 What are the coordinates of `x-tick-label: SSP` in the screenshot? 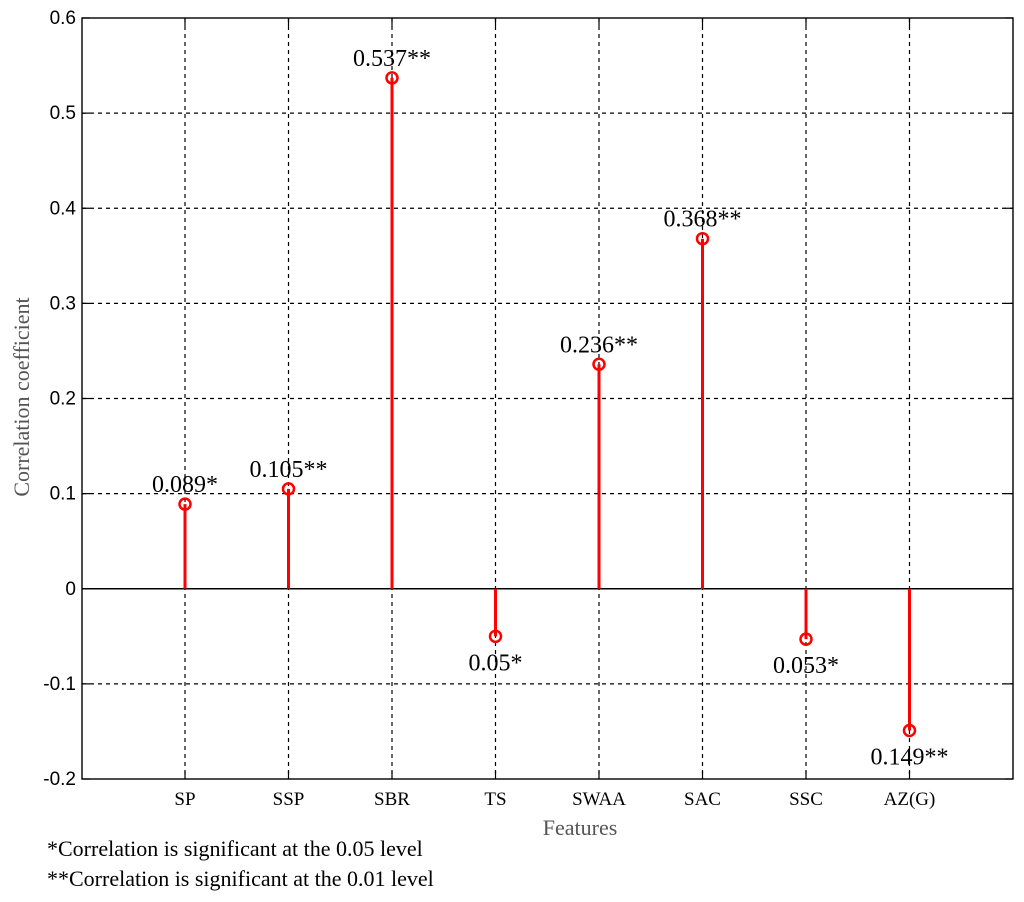 It's located at (289, 799).